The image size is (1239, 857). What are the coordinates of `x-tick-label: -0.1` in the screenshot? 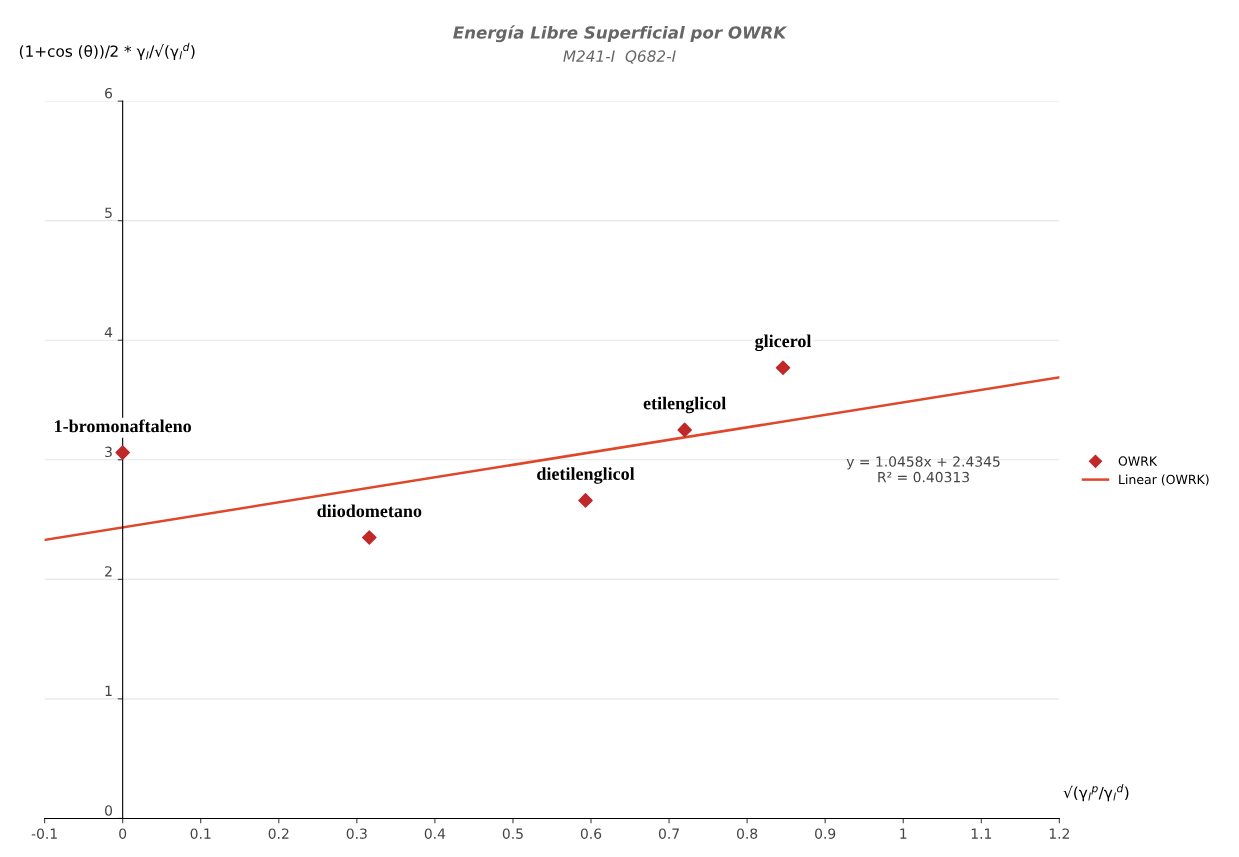 It's located at (44, 833).